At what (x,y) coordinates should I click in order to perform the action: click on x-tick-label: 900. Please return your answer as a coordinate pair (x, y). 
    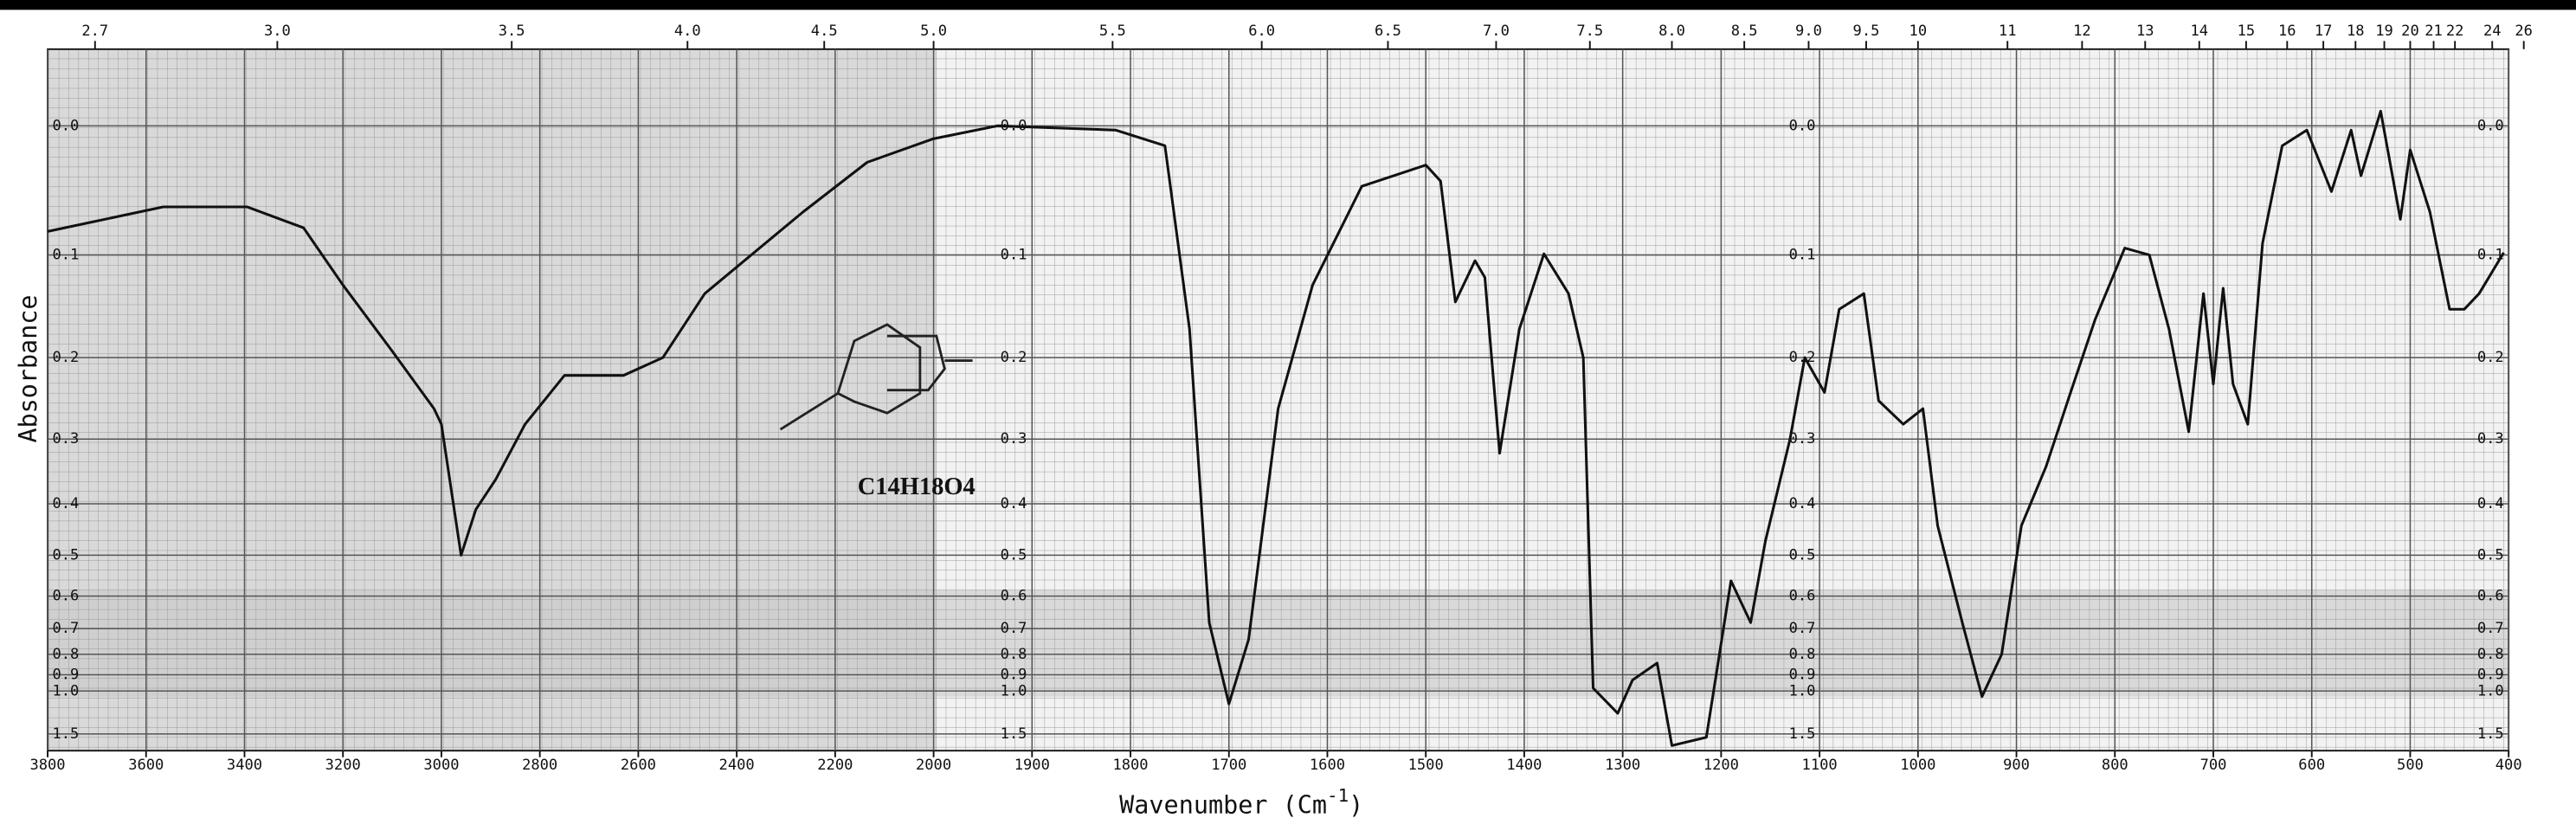
    Looking at the image, I should click on (2016, 765).